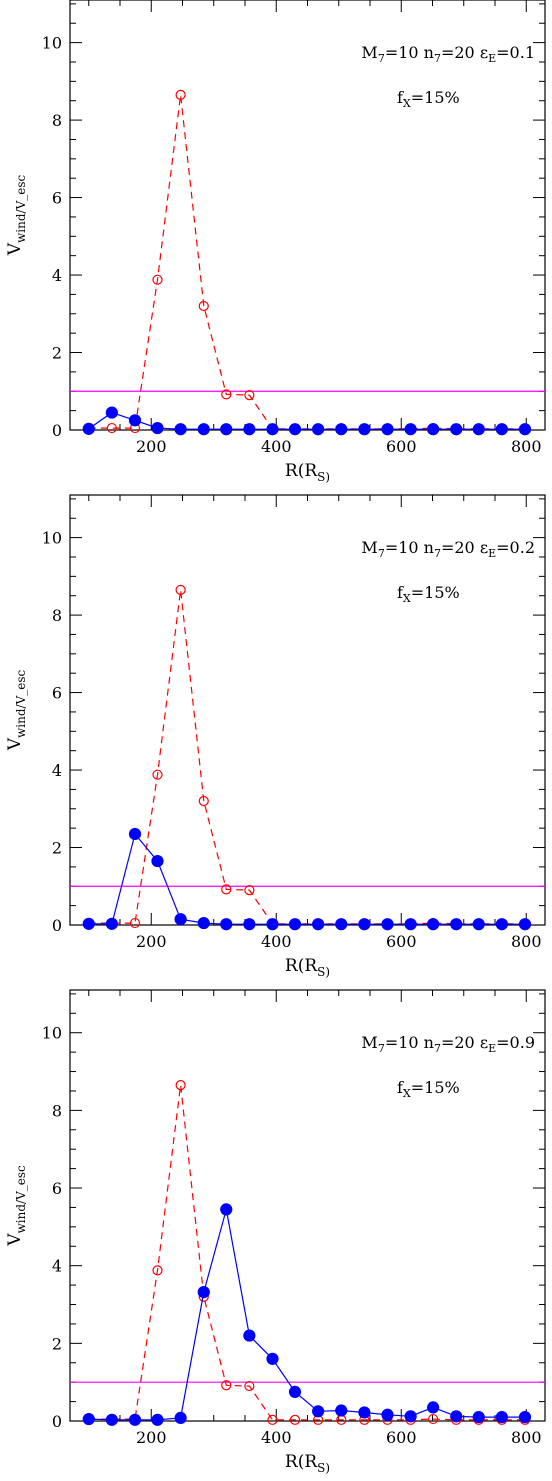  Describe the element at coordinates (57, 198) in the screenshot. I see `y-tick-label: 6` at that location.